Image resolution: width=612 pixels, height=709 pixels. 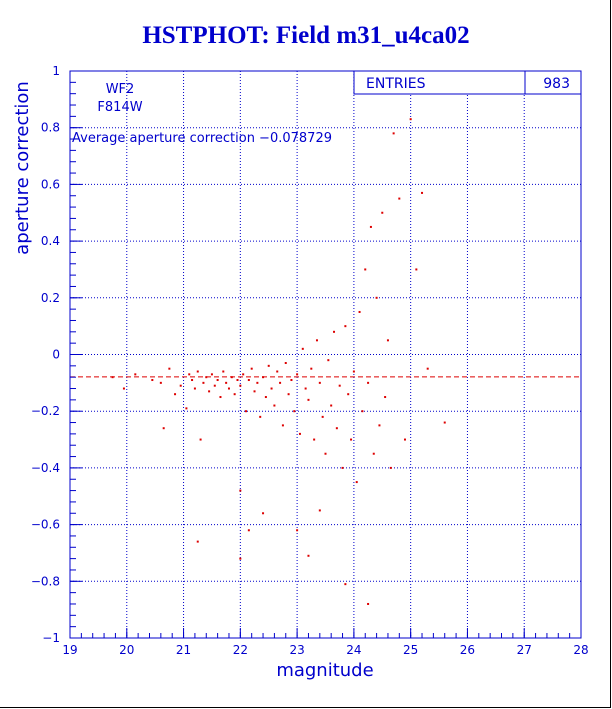 I want to click on y-tick-label: −1, so click(x=51, y=638).